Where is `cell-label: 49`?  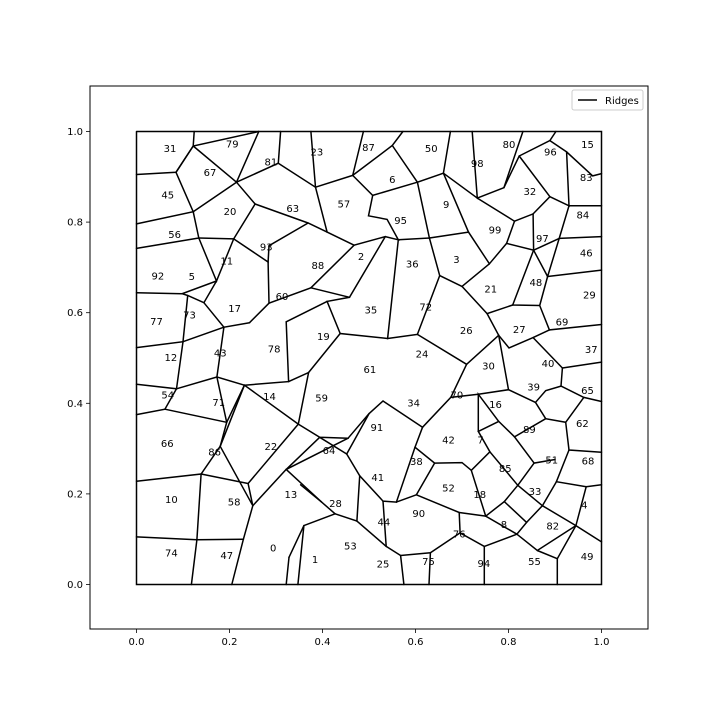 cell-label: 49 is located at coordinates (587, 557).